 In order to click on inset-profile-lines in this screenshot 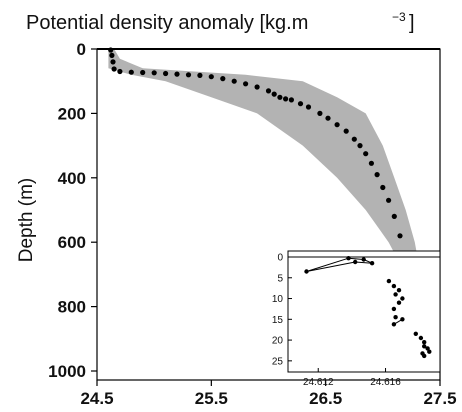, I will do `click(354, 291)`.